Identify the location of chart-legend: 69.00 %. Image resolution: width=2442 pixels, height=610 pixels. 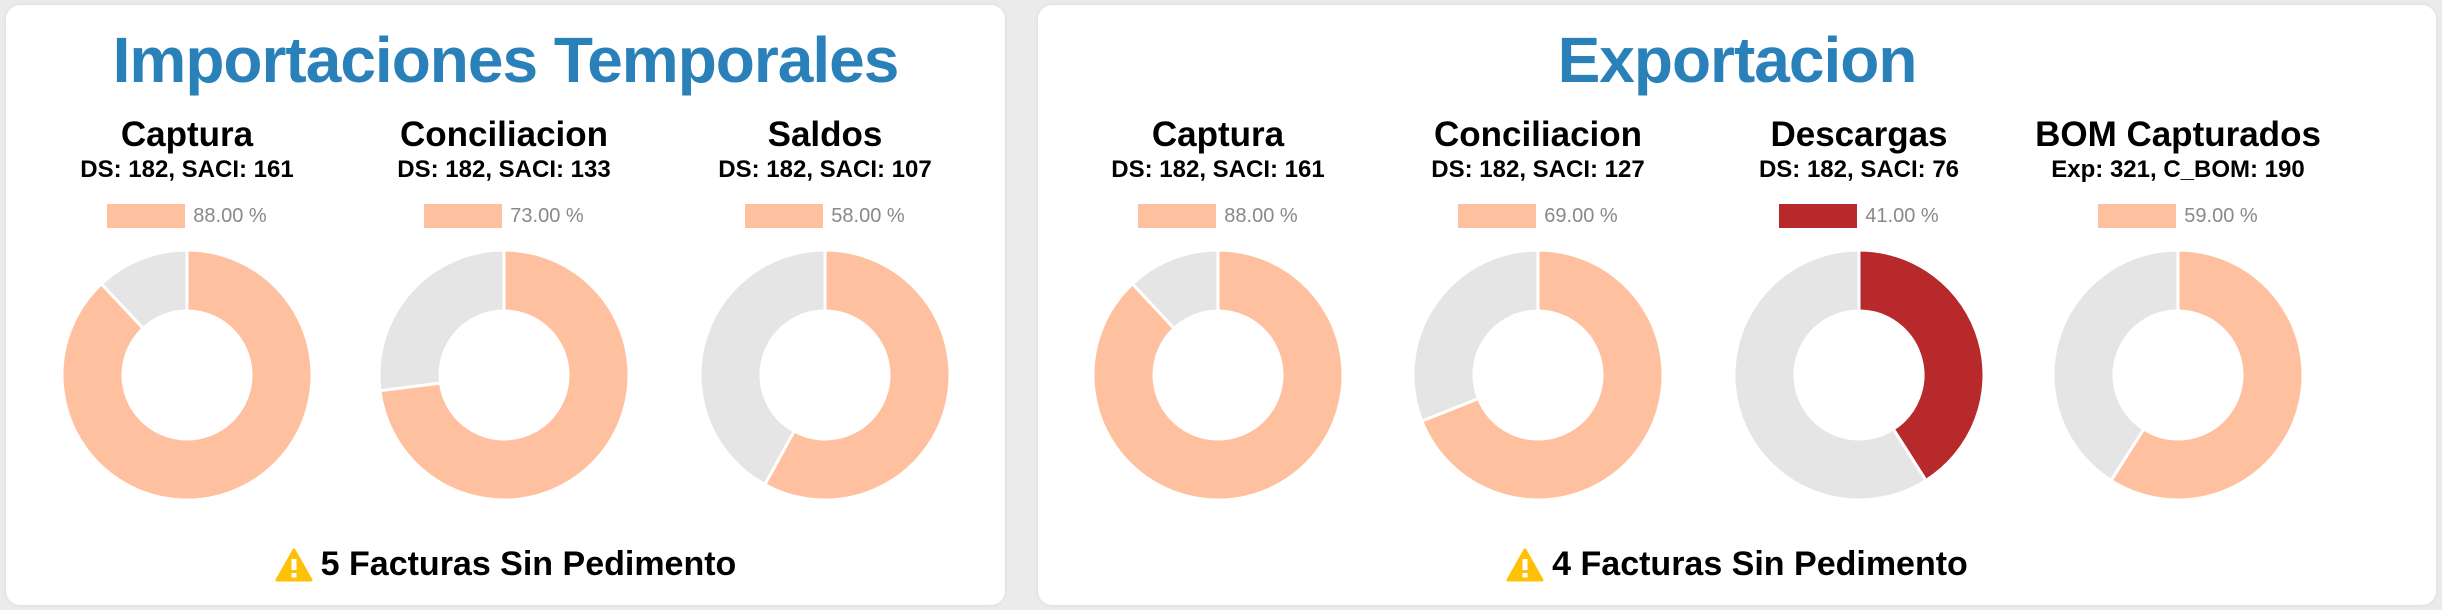
(1538, 216).